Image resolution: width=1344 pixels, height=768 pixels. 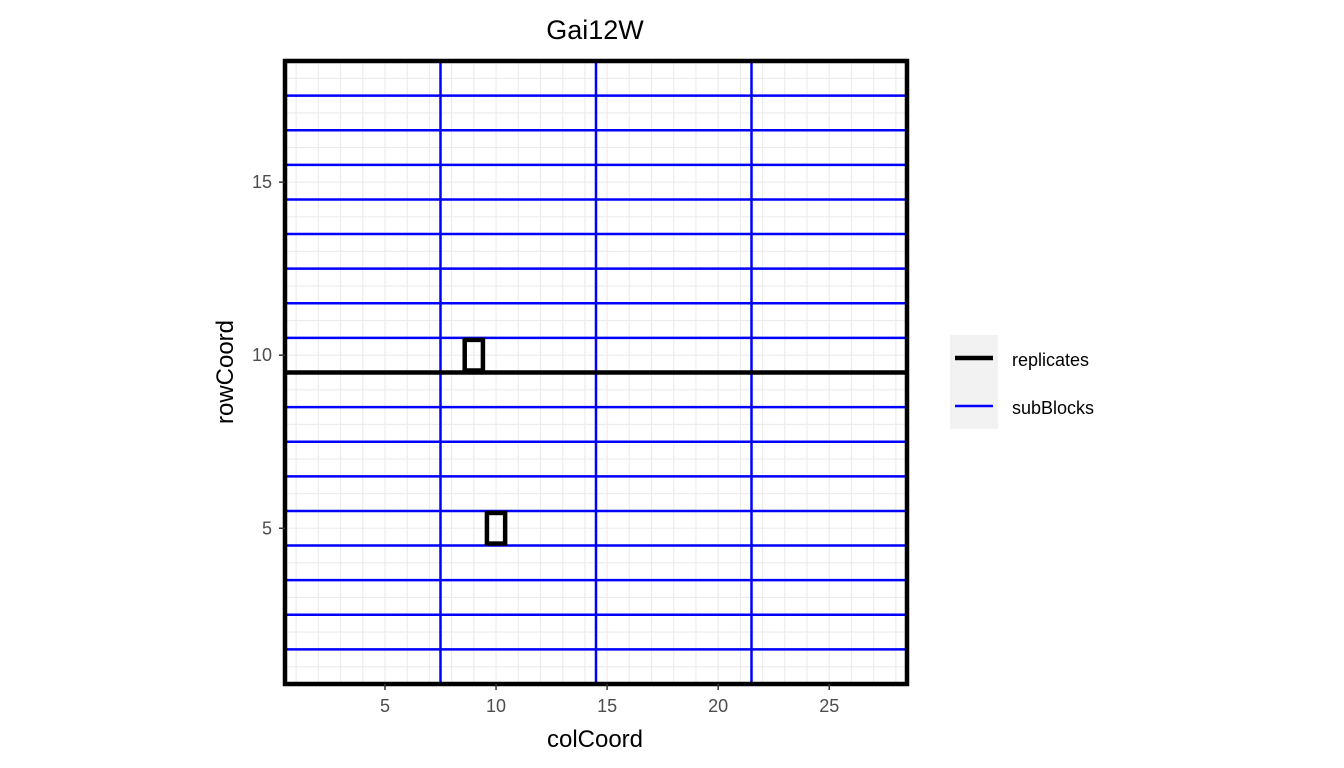 I want to click on y-tick-label: 10, so click(x=262, y=355).